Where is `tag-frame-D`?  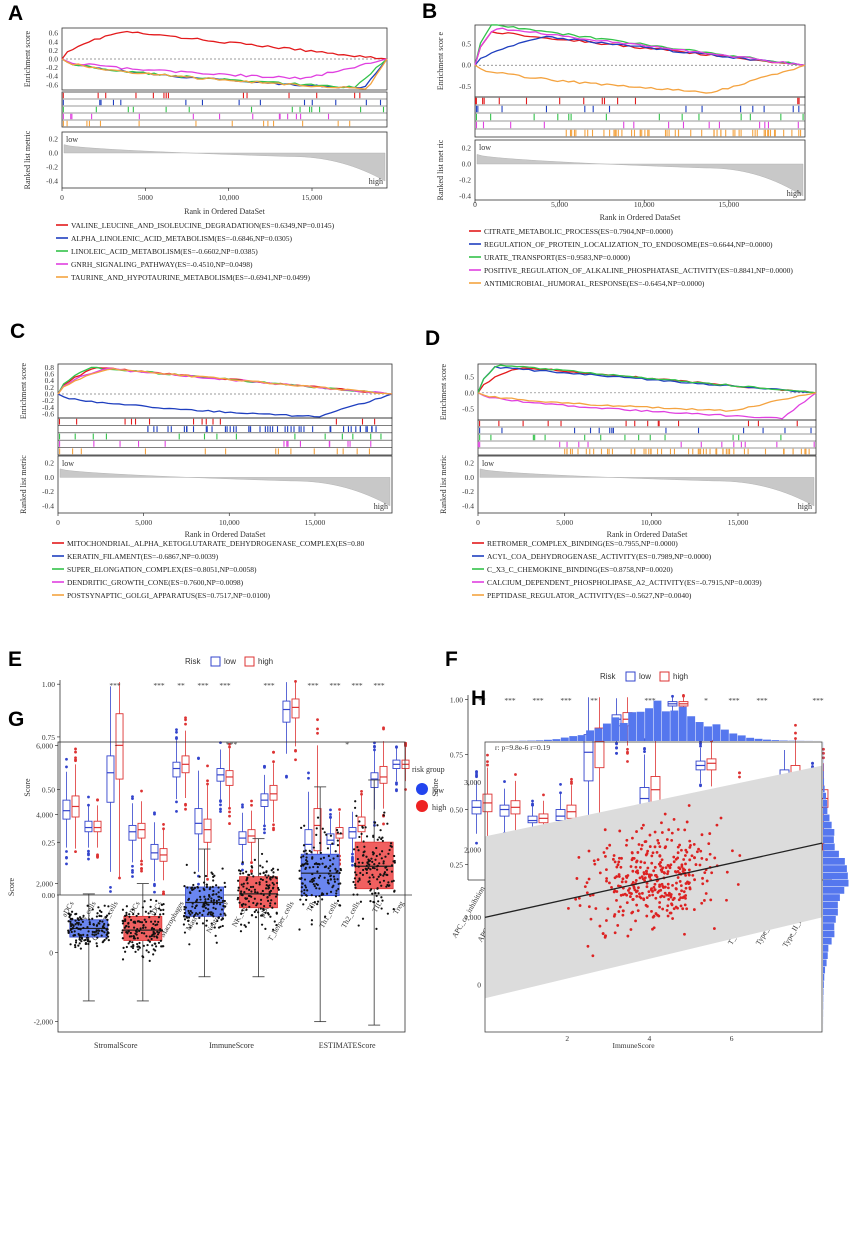 tag-frame-D is located at coordinates (647, 437).